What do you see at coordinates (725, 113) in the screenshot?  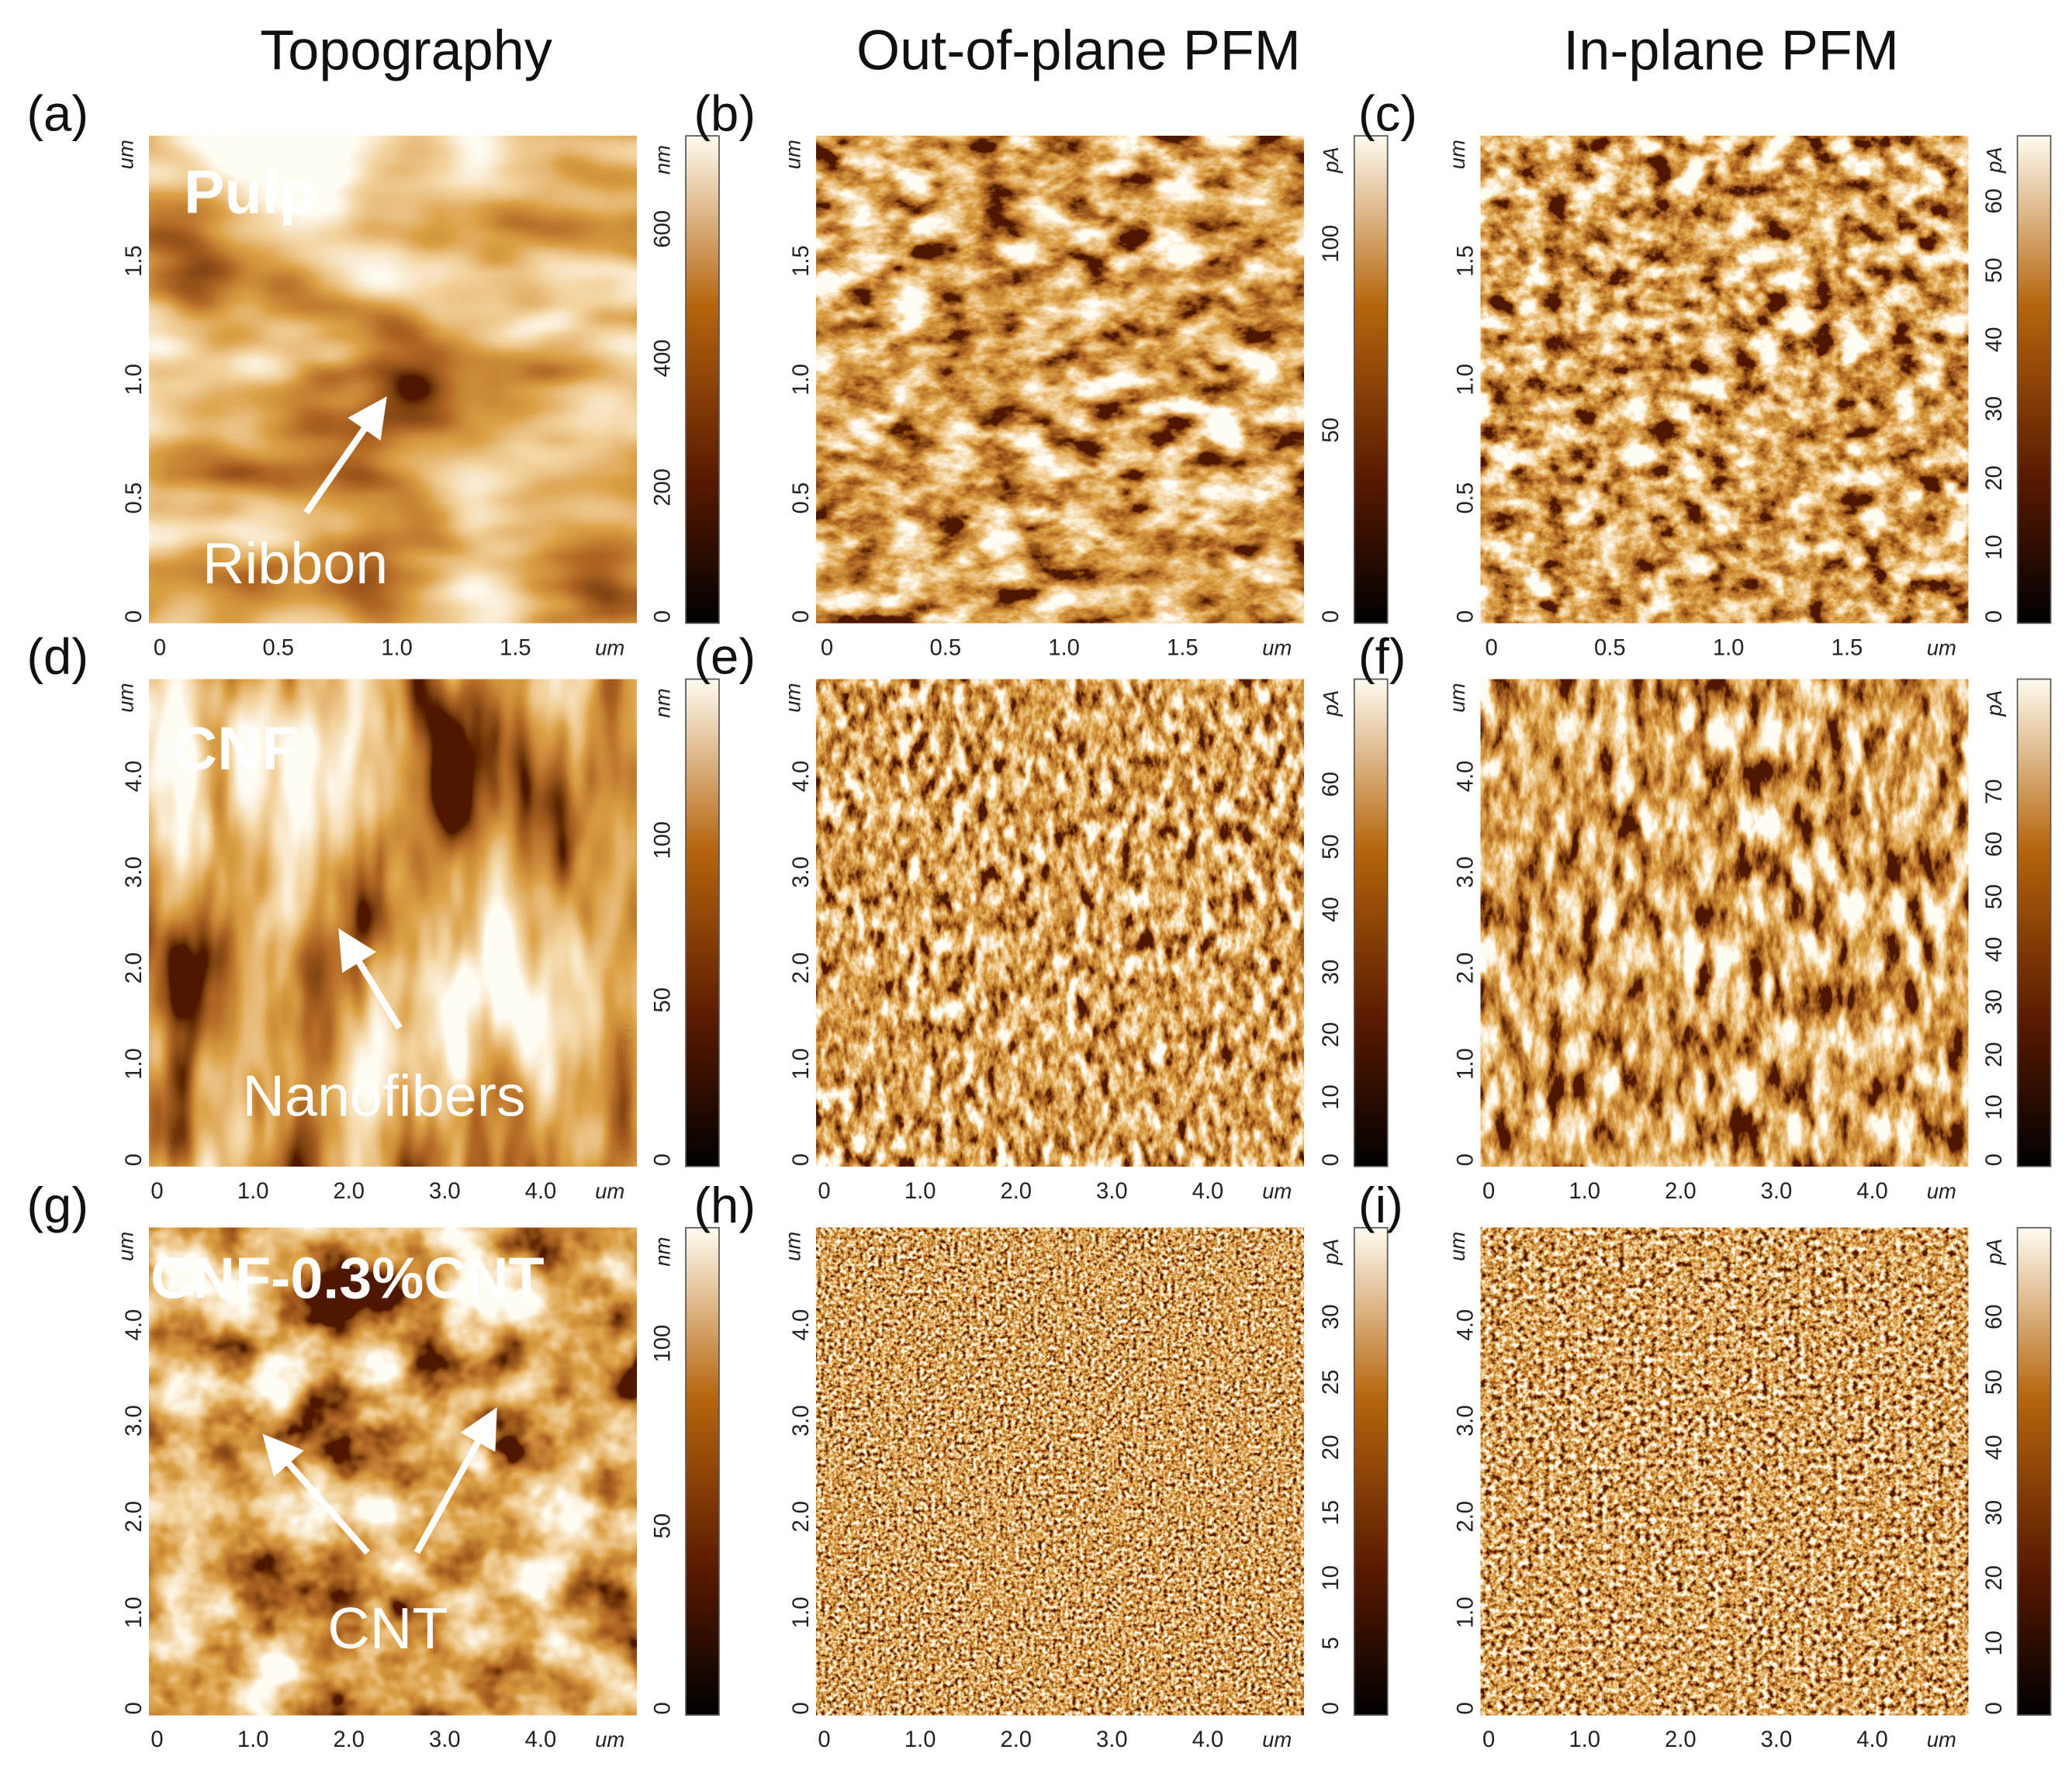 I see `panel-letter: (b)` at bounding box center [725, 113].